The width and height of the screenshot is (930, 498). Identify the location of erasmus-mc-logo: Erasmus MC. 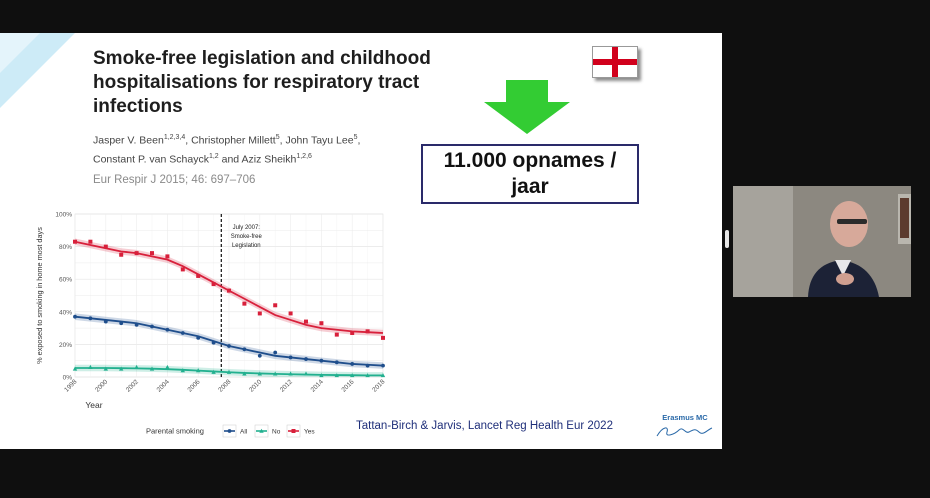
(685, 429).